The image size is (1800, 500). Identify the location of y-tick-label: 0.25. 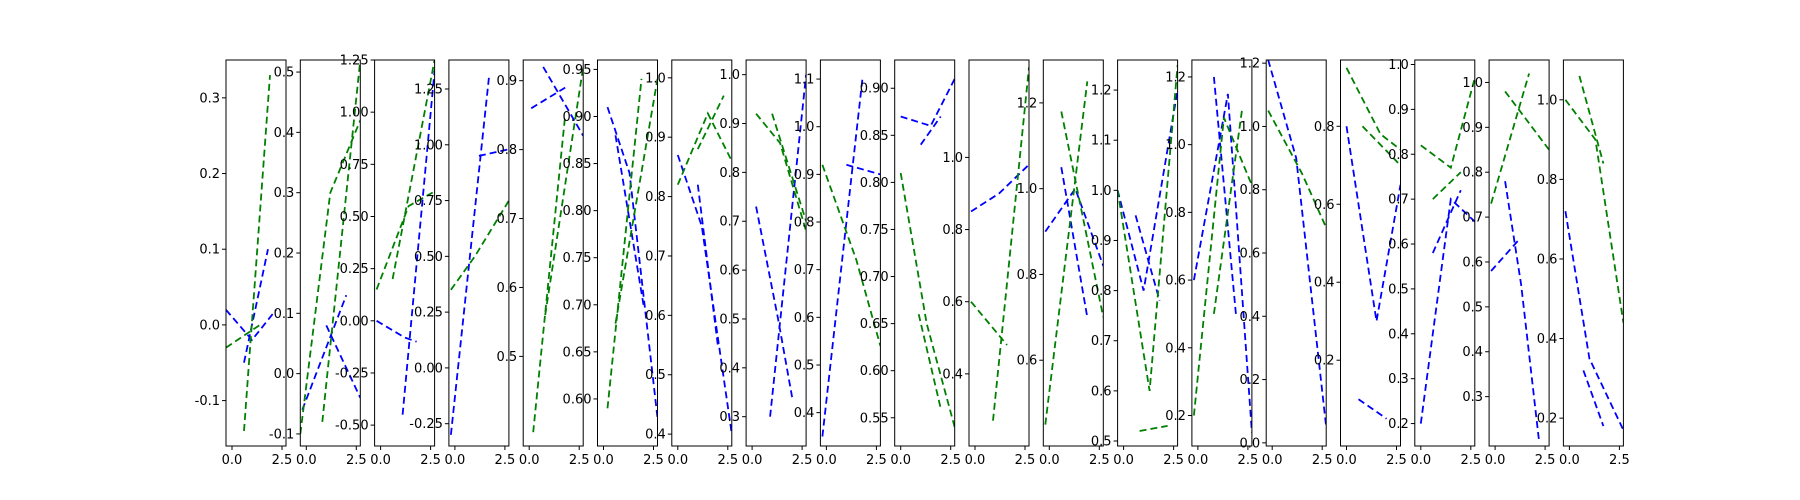
(354, 269).